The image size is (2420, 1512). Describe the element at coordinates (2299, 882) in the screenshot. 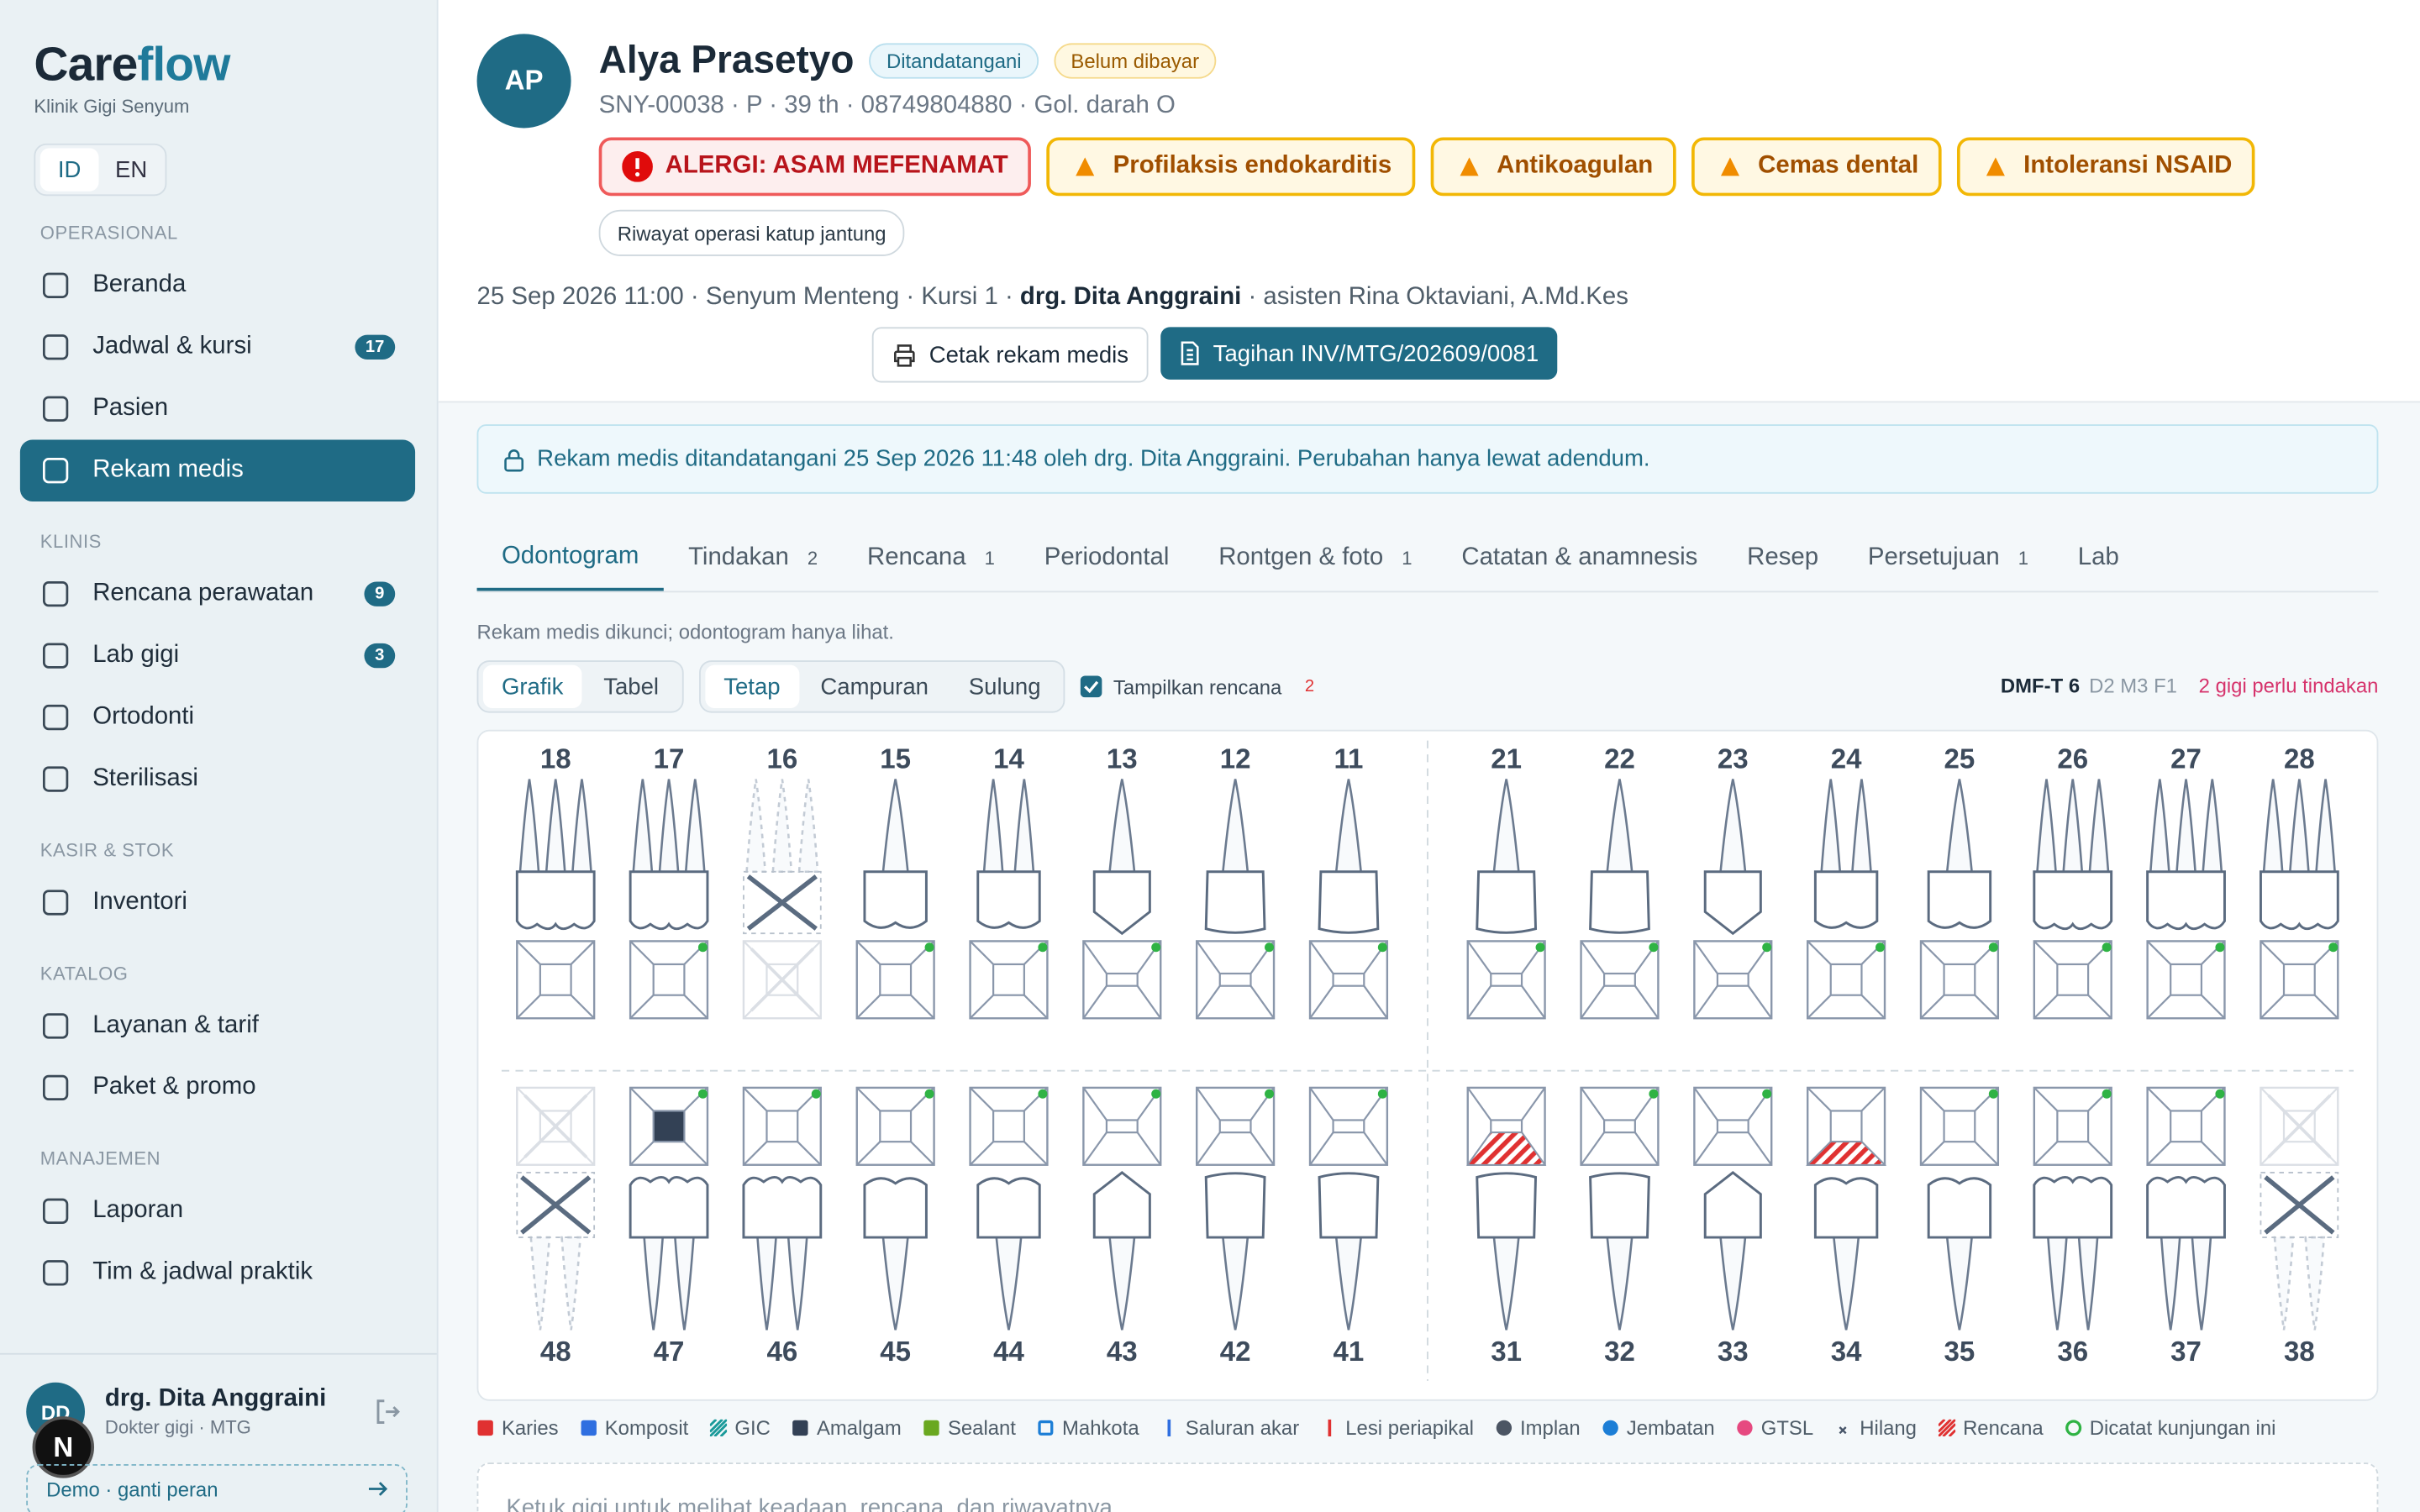

I see `tooth: 28` at that location.